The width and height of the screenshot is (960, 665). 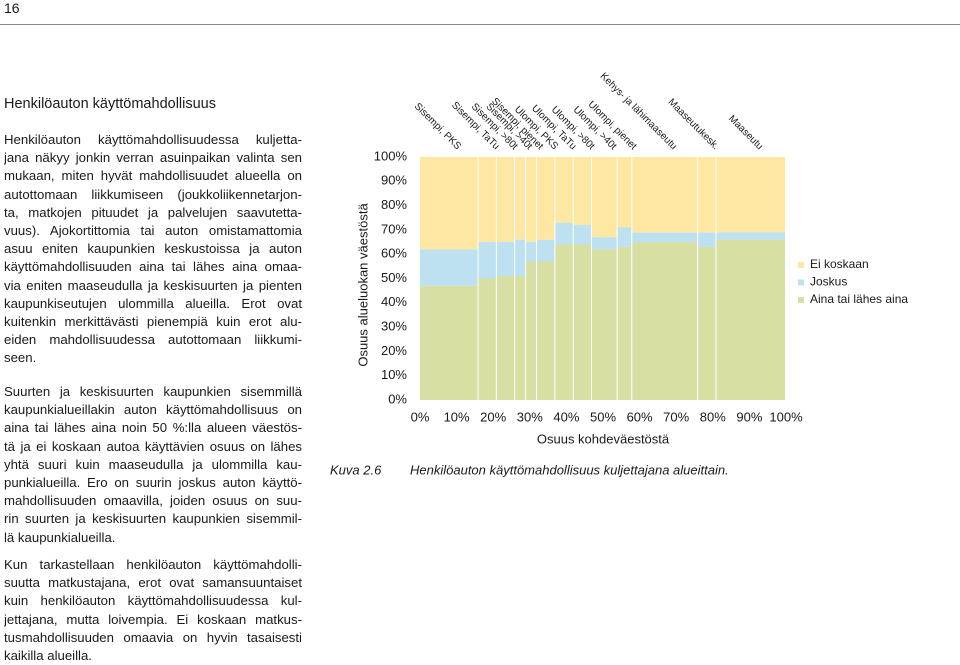 What do you see at coordinates (493, 416) in the screenshot?
I see `x-tick-label: 20%` at bounding box center [493, 416].